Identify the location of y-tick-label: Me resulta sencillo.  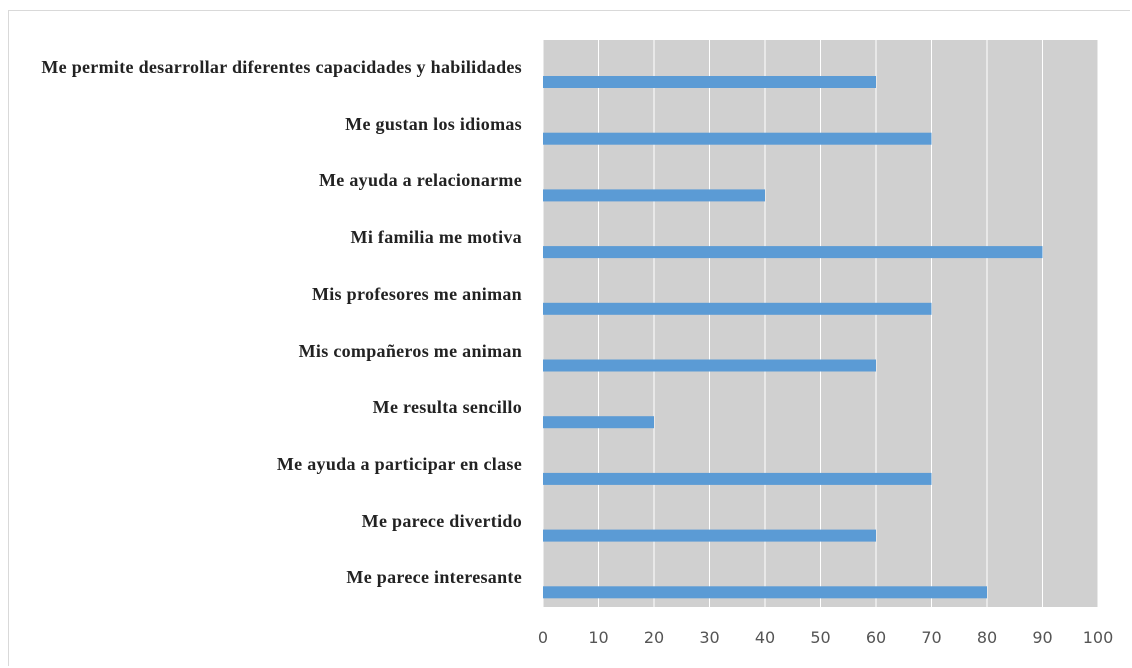
(447, 407).